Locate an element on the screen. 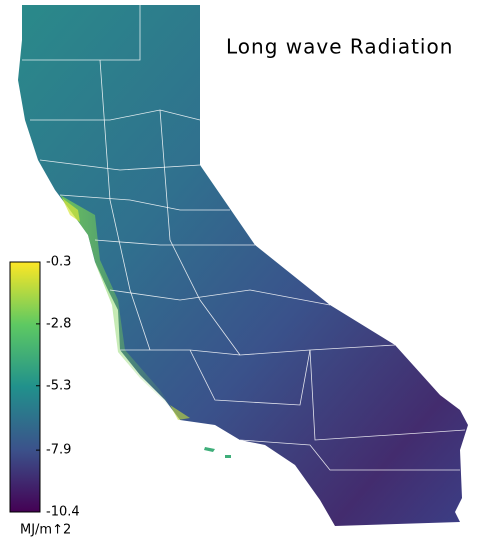 Image resolution: width=502 pixels, height=552 pixels. colorbar-tick-label: -10.4 is located at coordinates (63, 512).